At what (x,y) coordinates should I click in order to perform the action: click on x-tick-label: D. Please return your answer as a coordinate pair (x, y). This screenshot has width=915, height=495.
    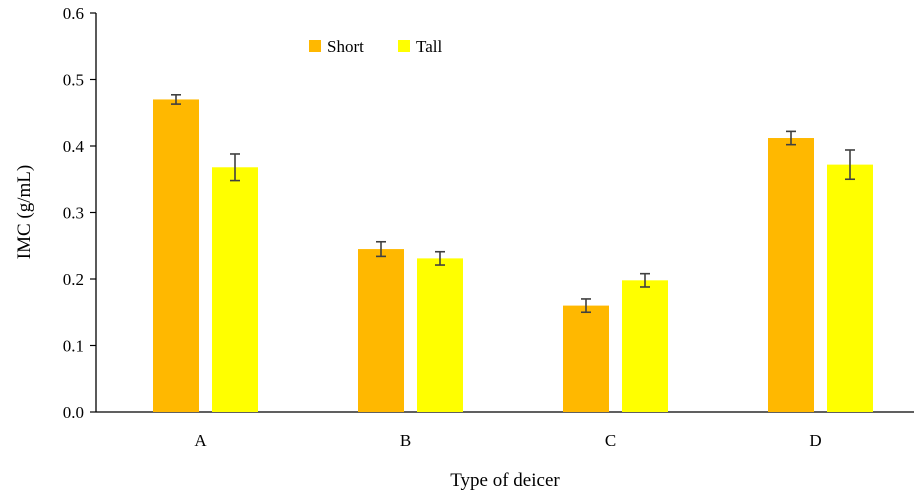
    Looking at the image, I should click on (815, 440).